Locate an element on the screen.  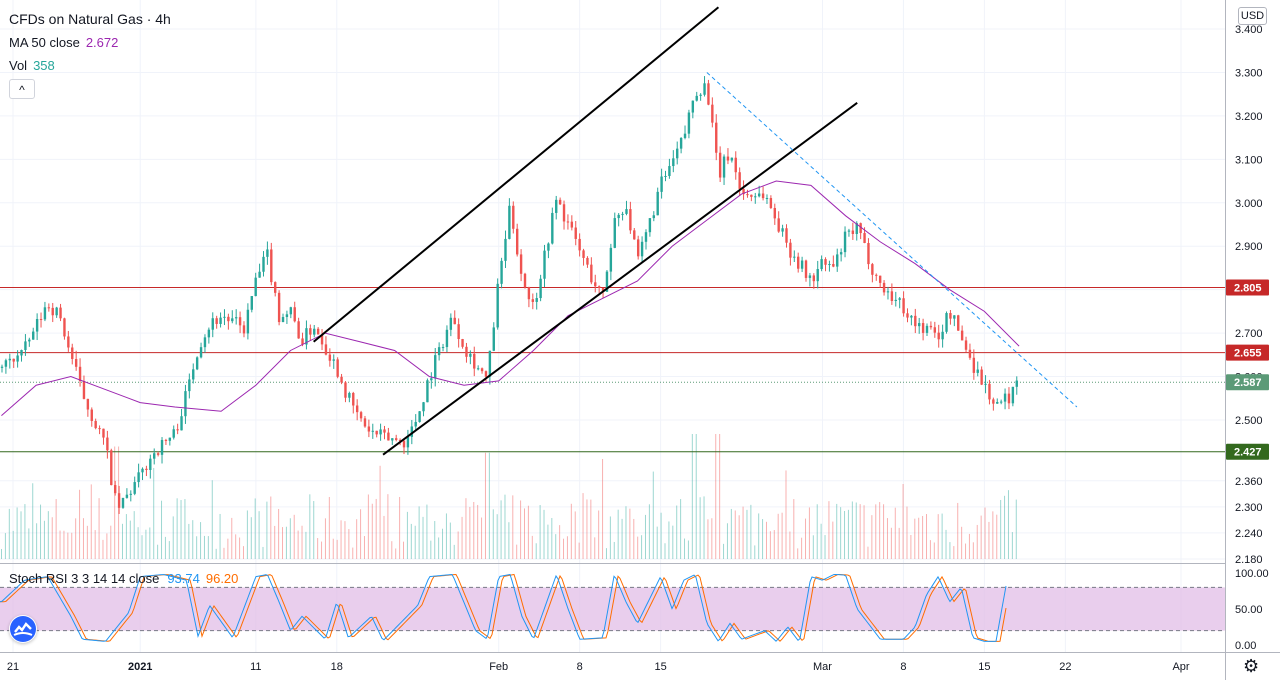
stoch-rsi-pane is located at coordinates (612, 607).